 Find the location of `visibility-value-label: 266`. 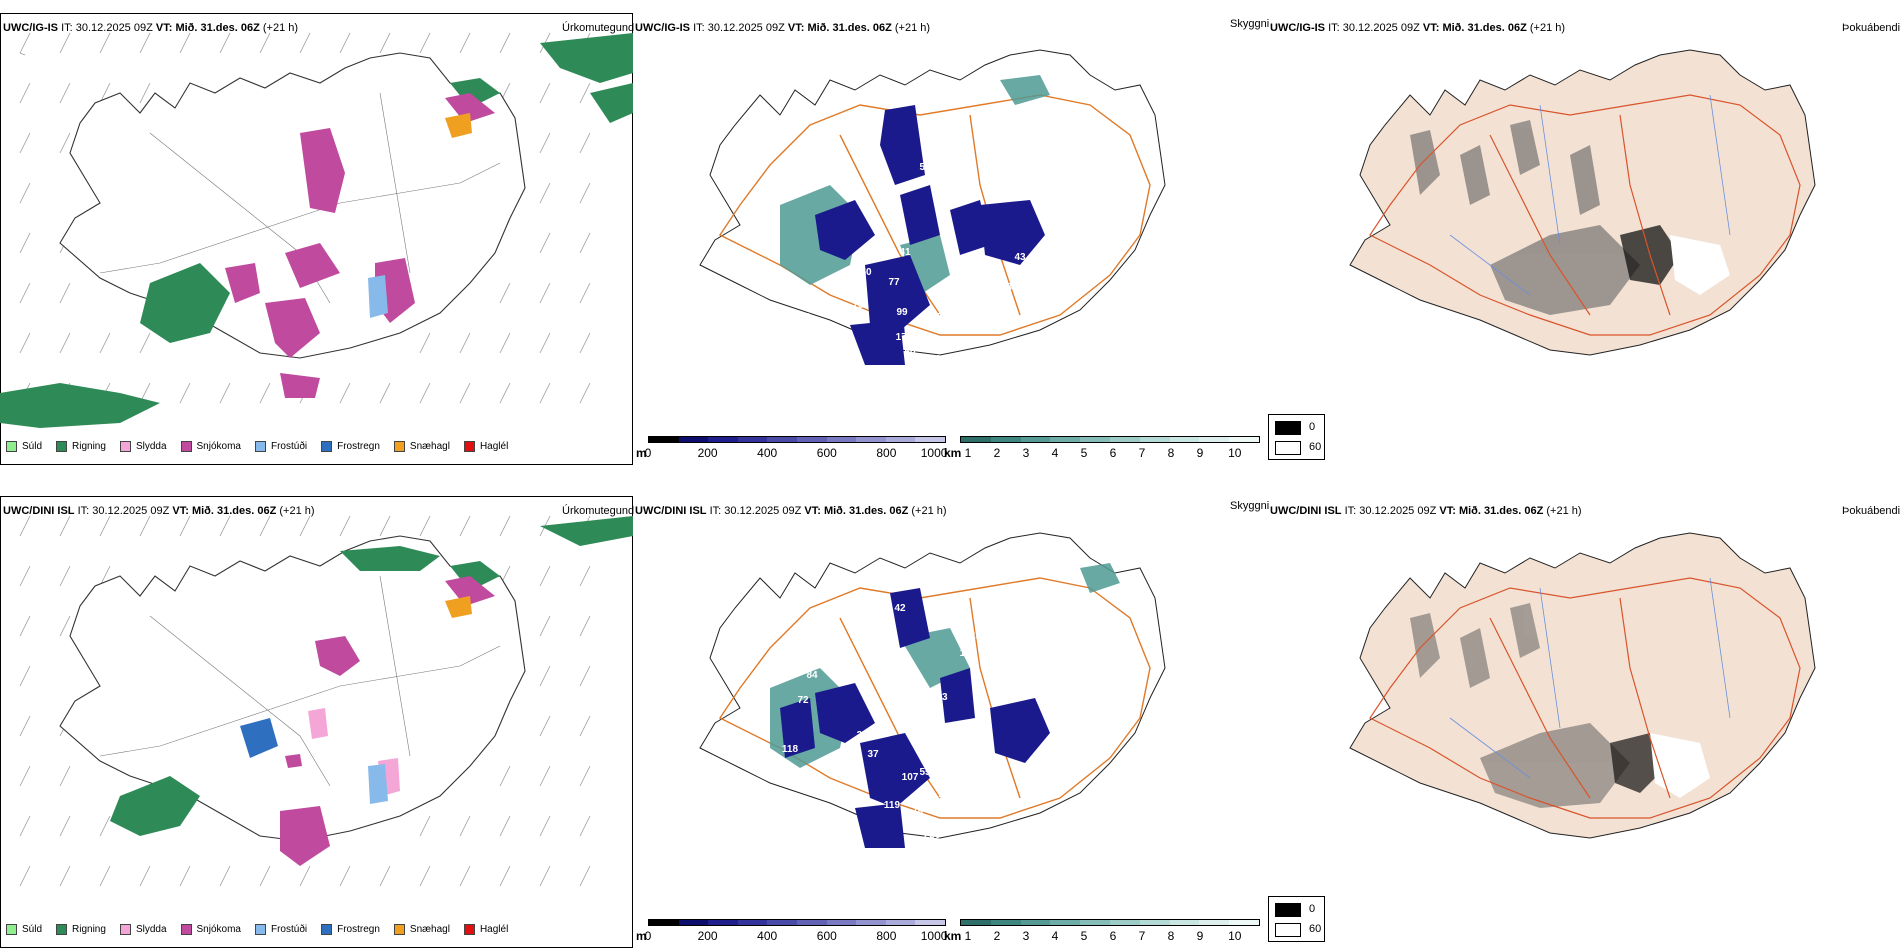

visibility-value-label: 266 is located at coordinates (974, 302).